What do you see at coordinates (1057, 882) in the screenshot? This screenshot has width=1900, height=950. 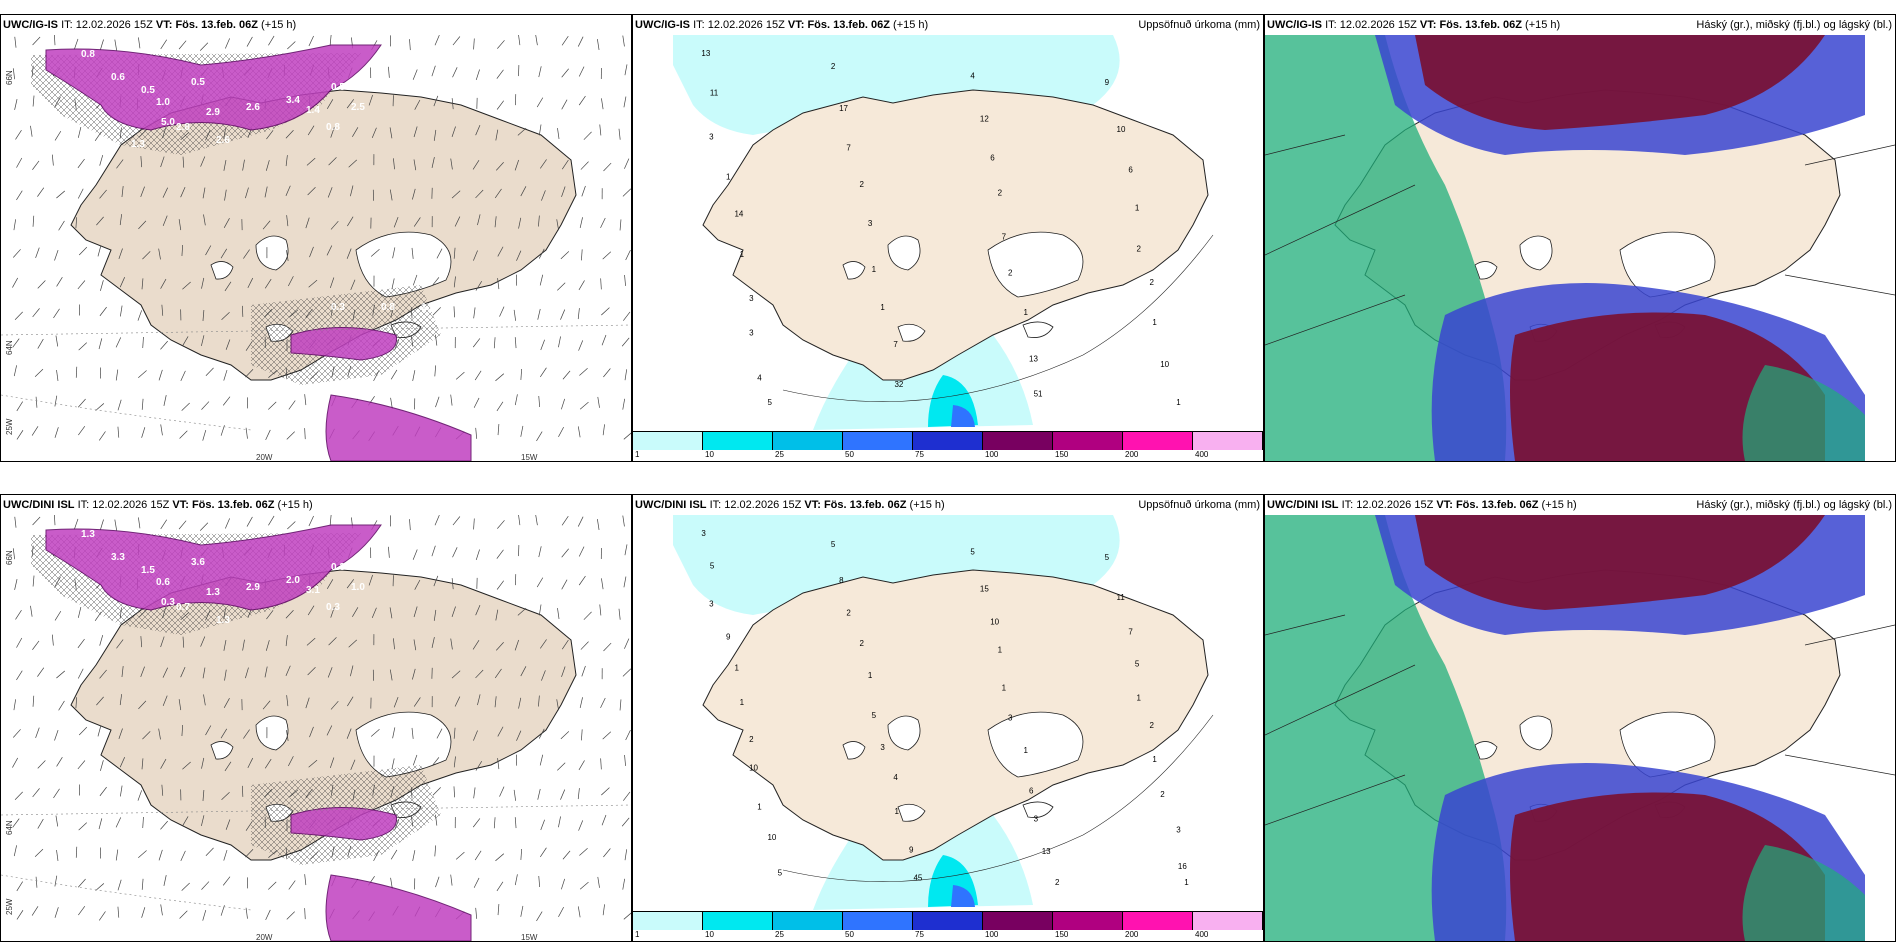 I see `data-value-label: 2` at bounding box center [1057, 882].